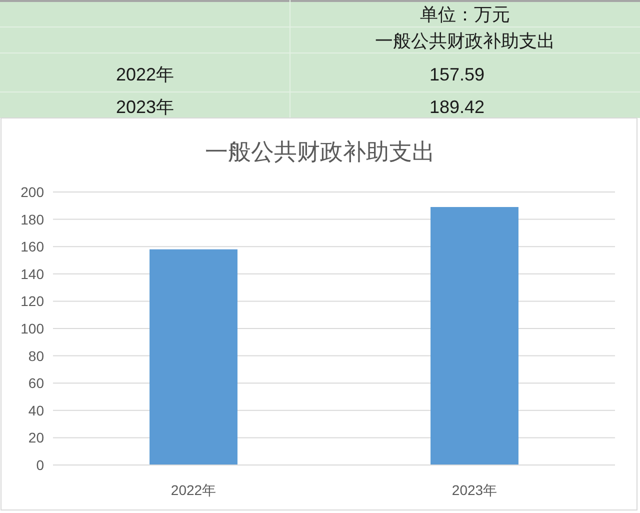  Describe the element at coordinates (465, 14) in the screenshot. I see `text: 单位：万元` at that location.